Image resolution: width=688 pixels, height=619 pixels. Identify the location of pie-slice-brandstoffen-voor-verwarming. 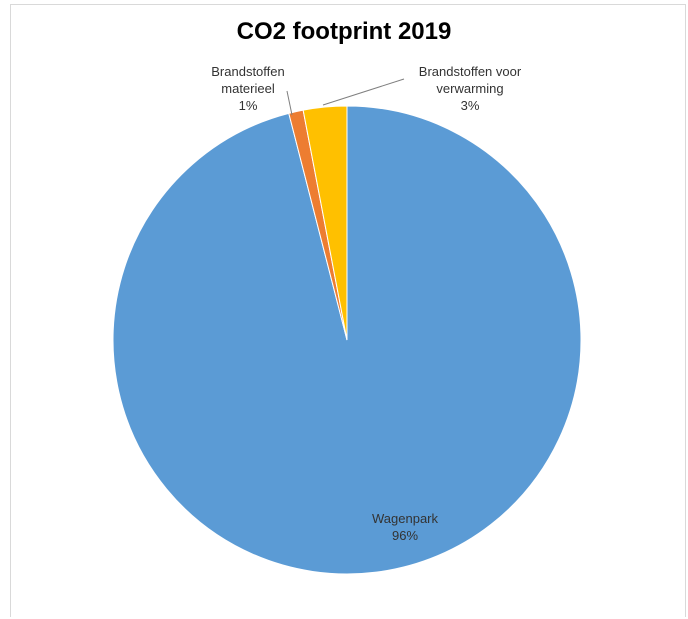
(325, 223).